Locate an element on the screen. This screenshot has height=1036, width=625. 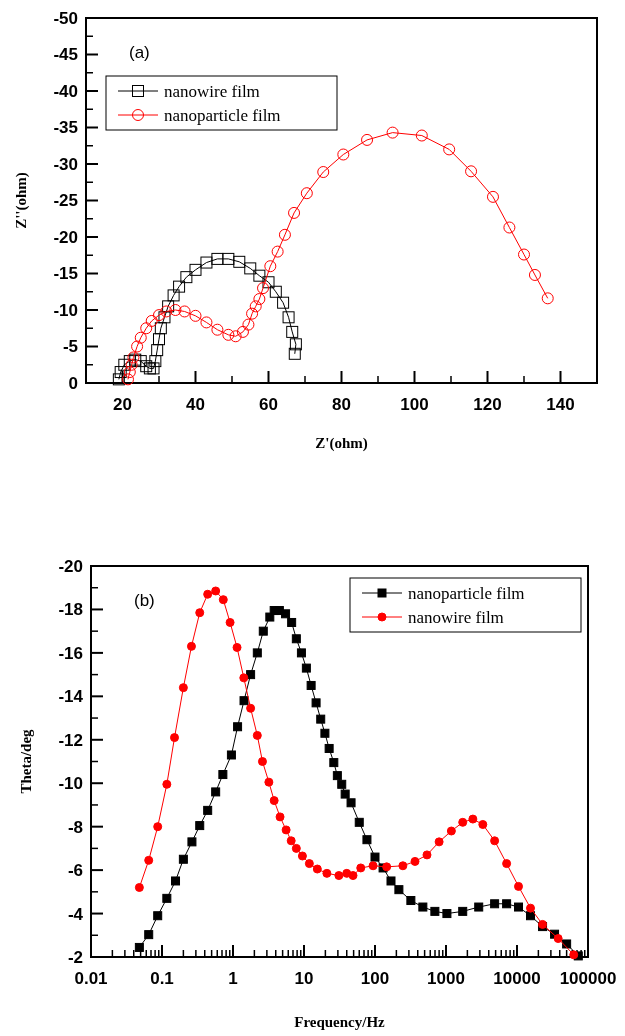
y-axis-title: Z''(ohm) is located at coordinates (21, 200).